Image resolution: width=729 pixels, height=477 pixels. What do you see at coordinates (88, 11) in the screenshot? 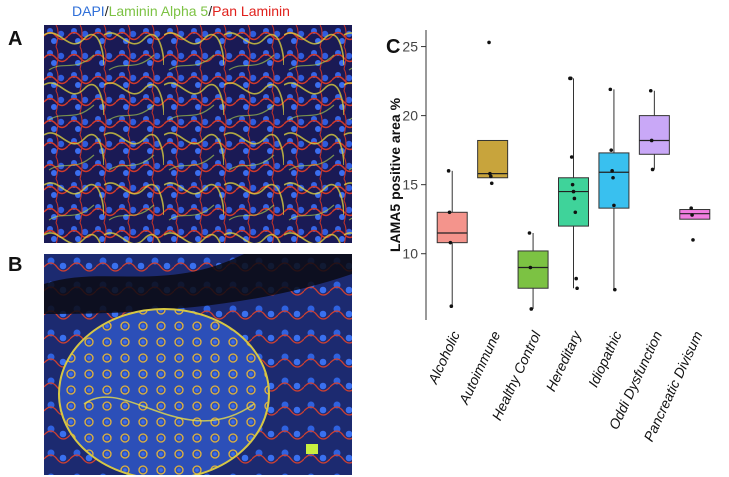
I see `dapi-label: DAPI` at bounding box center [88, 11].